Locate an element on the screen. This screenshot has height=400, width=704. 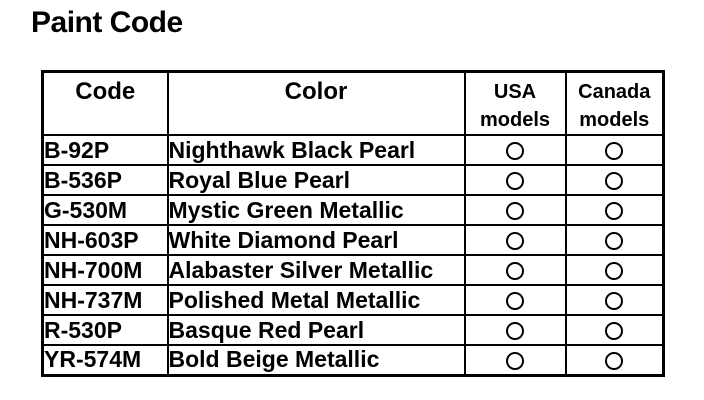
table-row: R-530P Basque Red Pearl is located at coordinates (353, 330).